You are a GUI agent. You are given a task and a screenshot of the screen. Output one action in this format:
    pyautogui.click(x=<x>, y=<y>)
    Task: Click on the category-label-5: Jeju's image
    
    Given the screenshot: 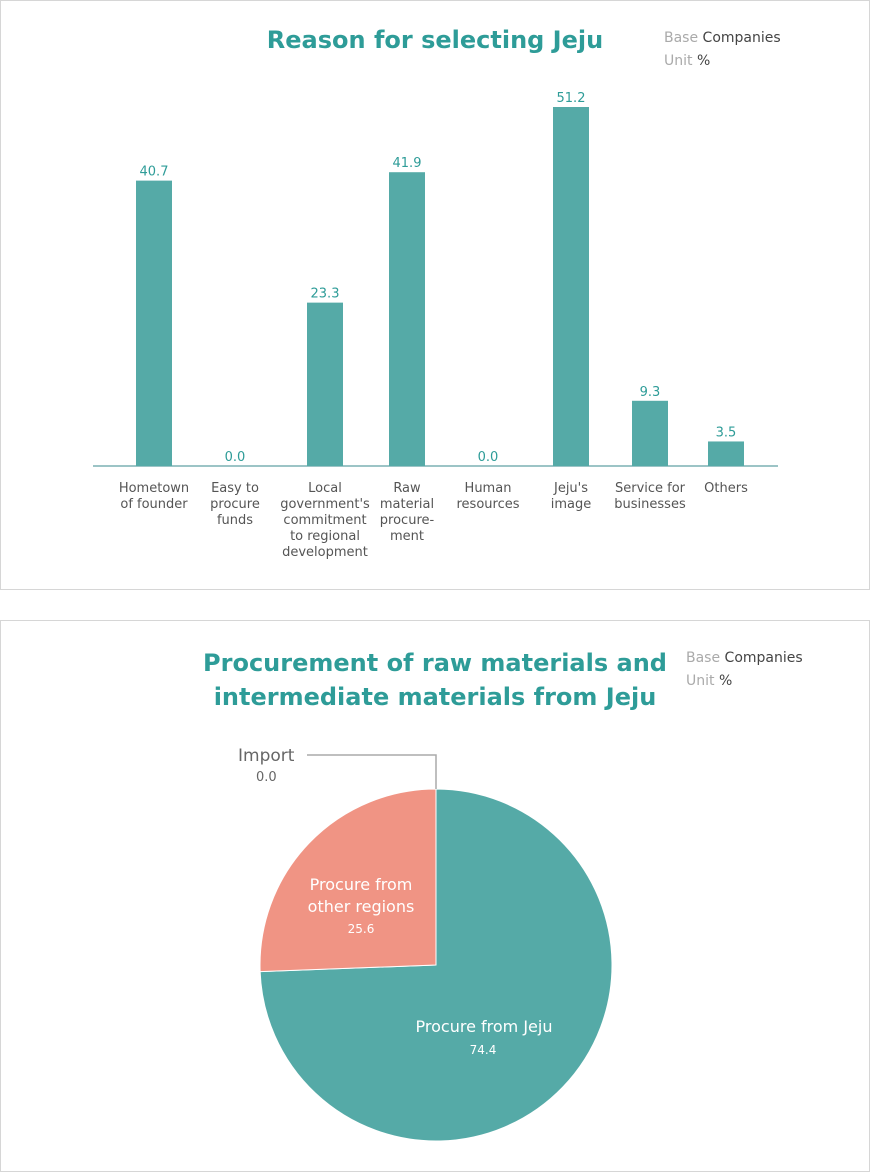 What is the action you would take?
    pyautogui.click(x=571, y=496)
    